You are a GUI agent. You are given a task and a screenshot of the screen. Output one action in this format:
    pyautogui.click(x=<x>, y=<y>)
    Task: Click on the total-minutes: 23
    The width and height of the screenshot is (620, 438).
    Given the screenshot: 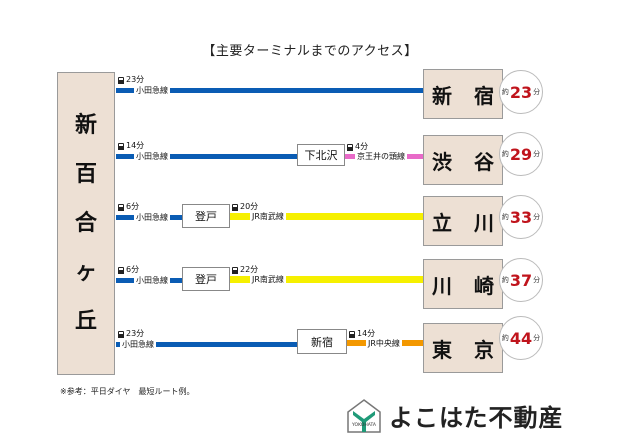 What is the action you would take?
    pyautogui.click(x=521, y=92)
    